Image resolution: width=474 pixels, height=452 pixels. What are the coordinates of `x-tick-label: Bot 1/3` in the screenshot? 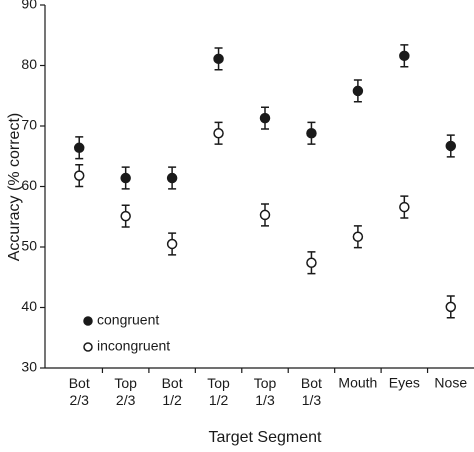 It's located at (311, 391).